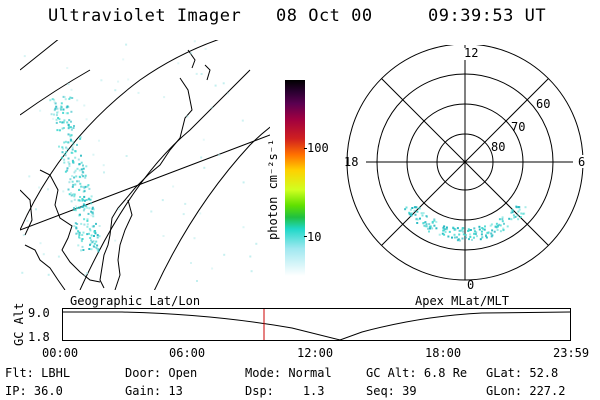 This screenshot has height=400, width=600. Describe the element at coordinates (314, 237) in the screenshot. I see `colorbar-tick-10: 10` at that location.